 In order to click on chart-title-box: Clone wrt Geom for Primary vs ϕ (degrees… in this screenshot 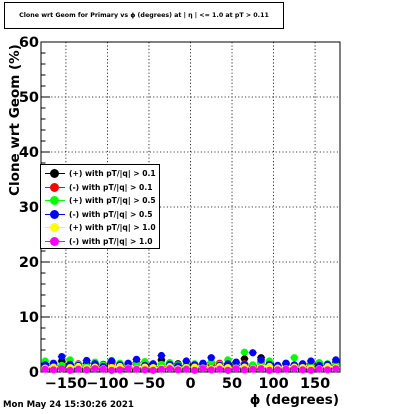, I will do `click(144, 15)`.